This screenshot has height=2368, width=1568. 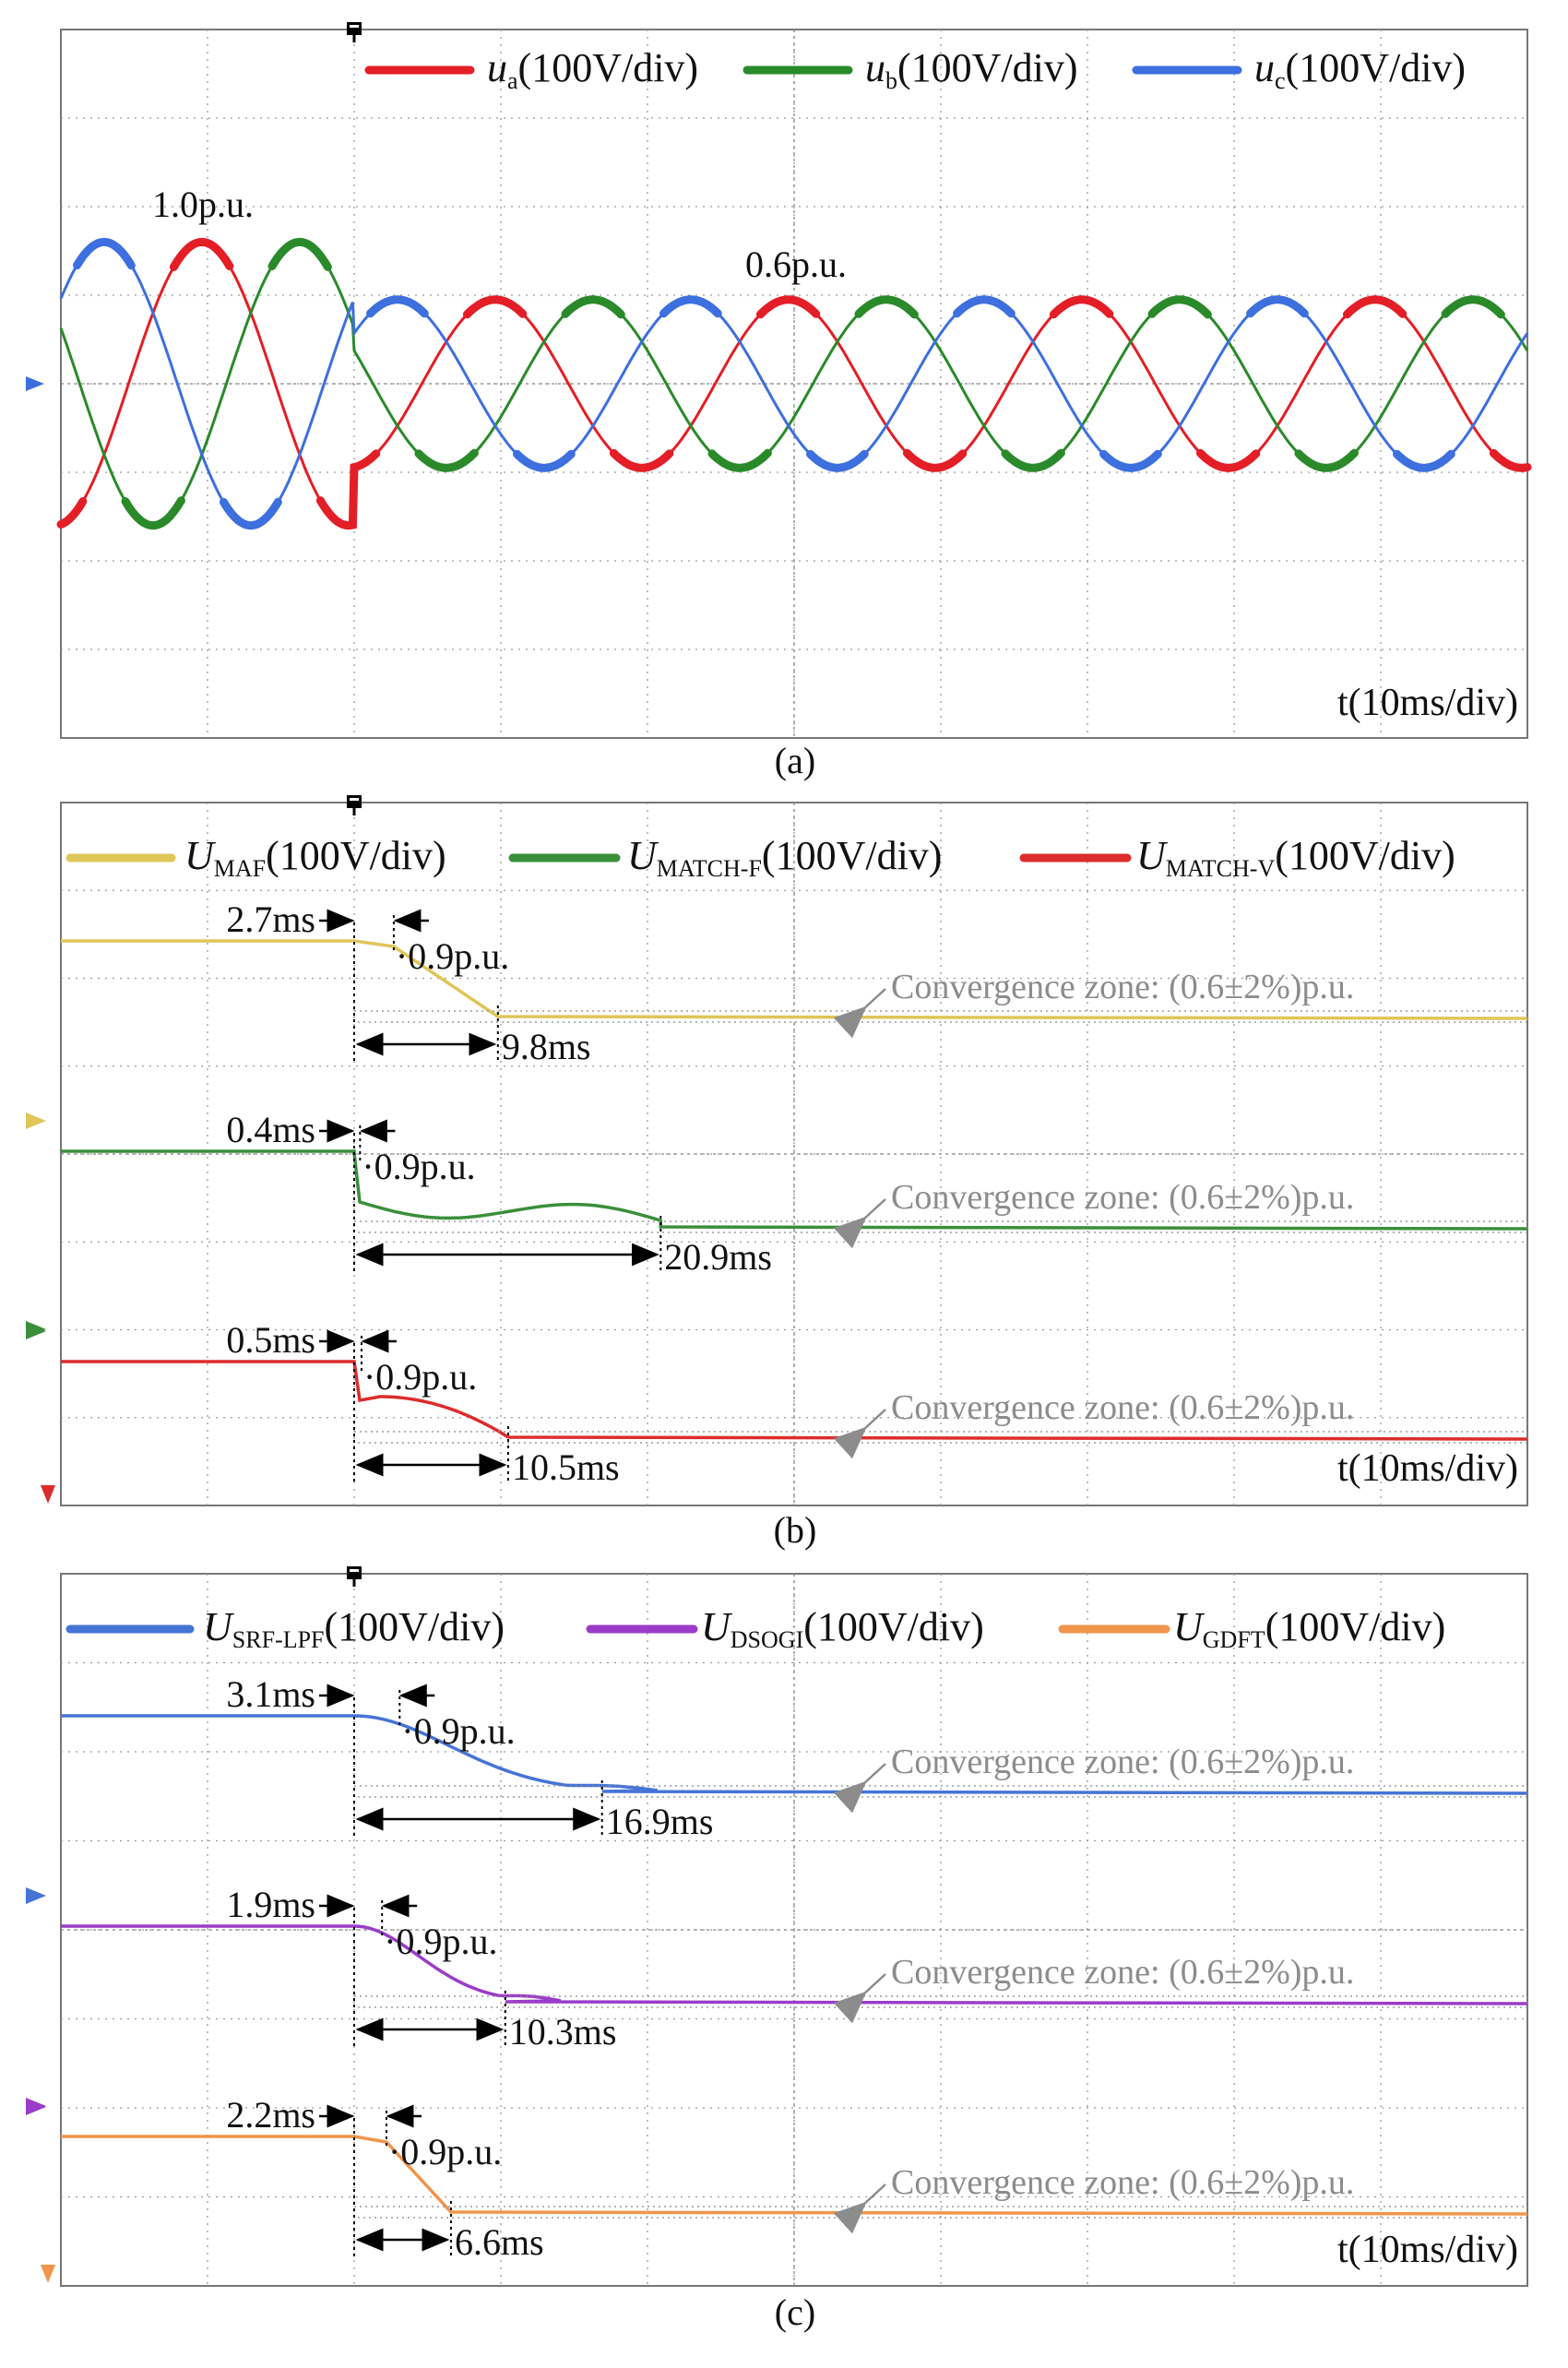 I want to click on legend-label-maf: UMAF(100V/div), so click(x=315, y=857).